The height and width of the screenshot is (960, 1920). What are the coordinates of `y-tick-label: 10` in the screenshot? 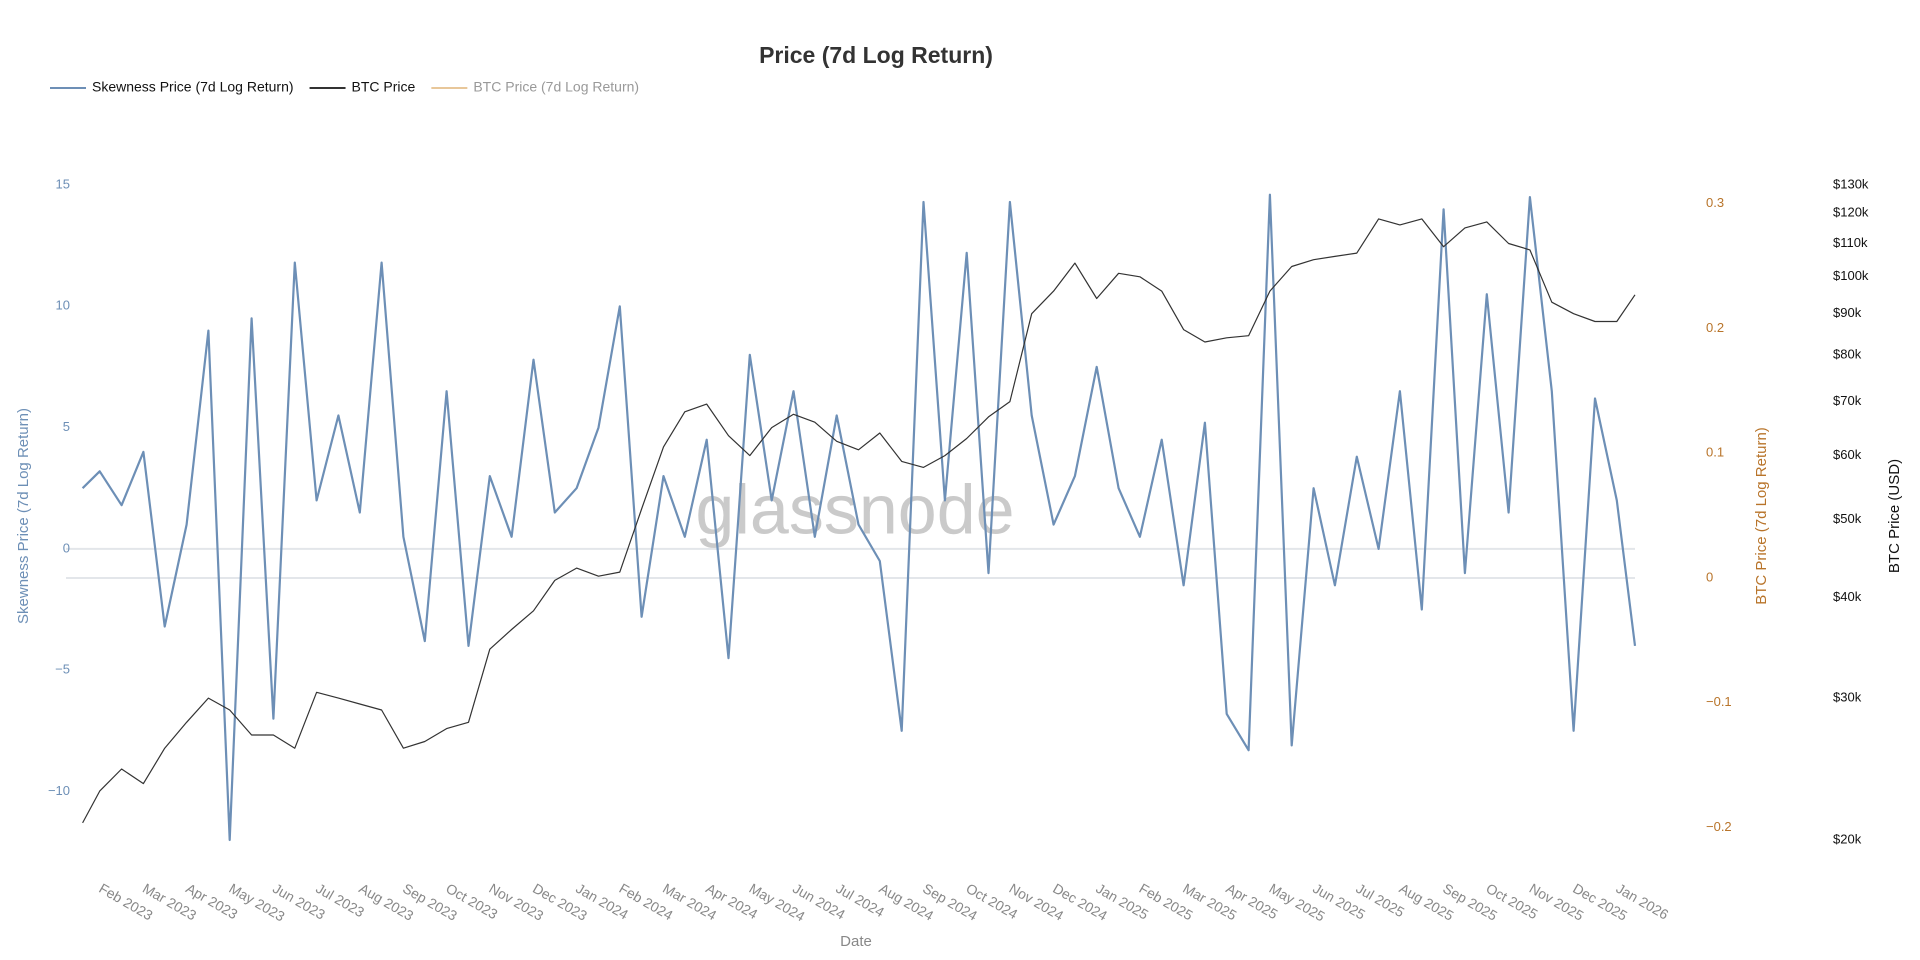 It's located at (63, 305).